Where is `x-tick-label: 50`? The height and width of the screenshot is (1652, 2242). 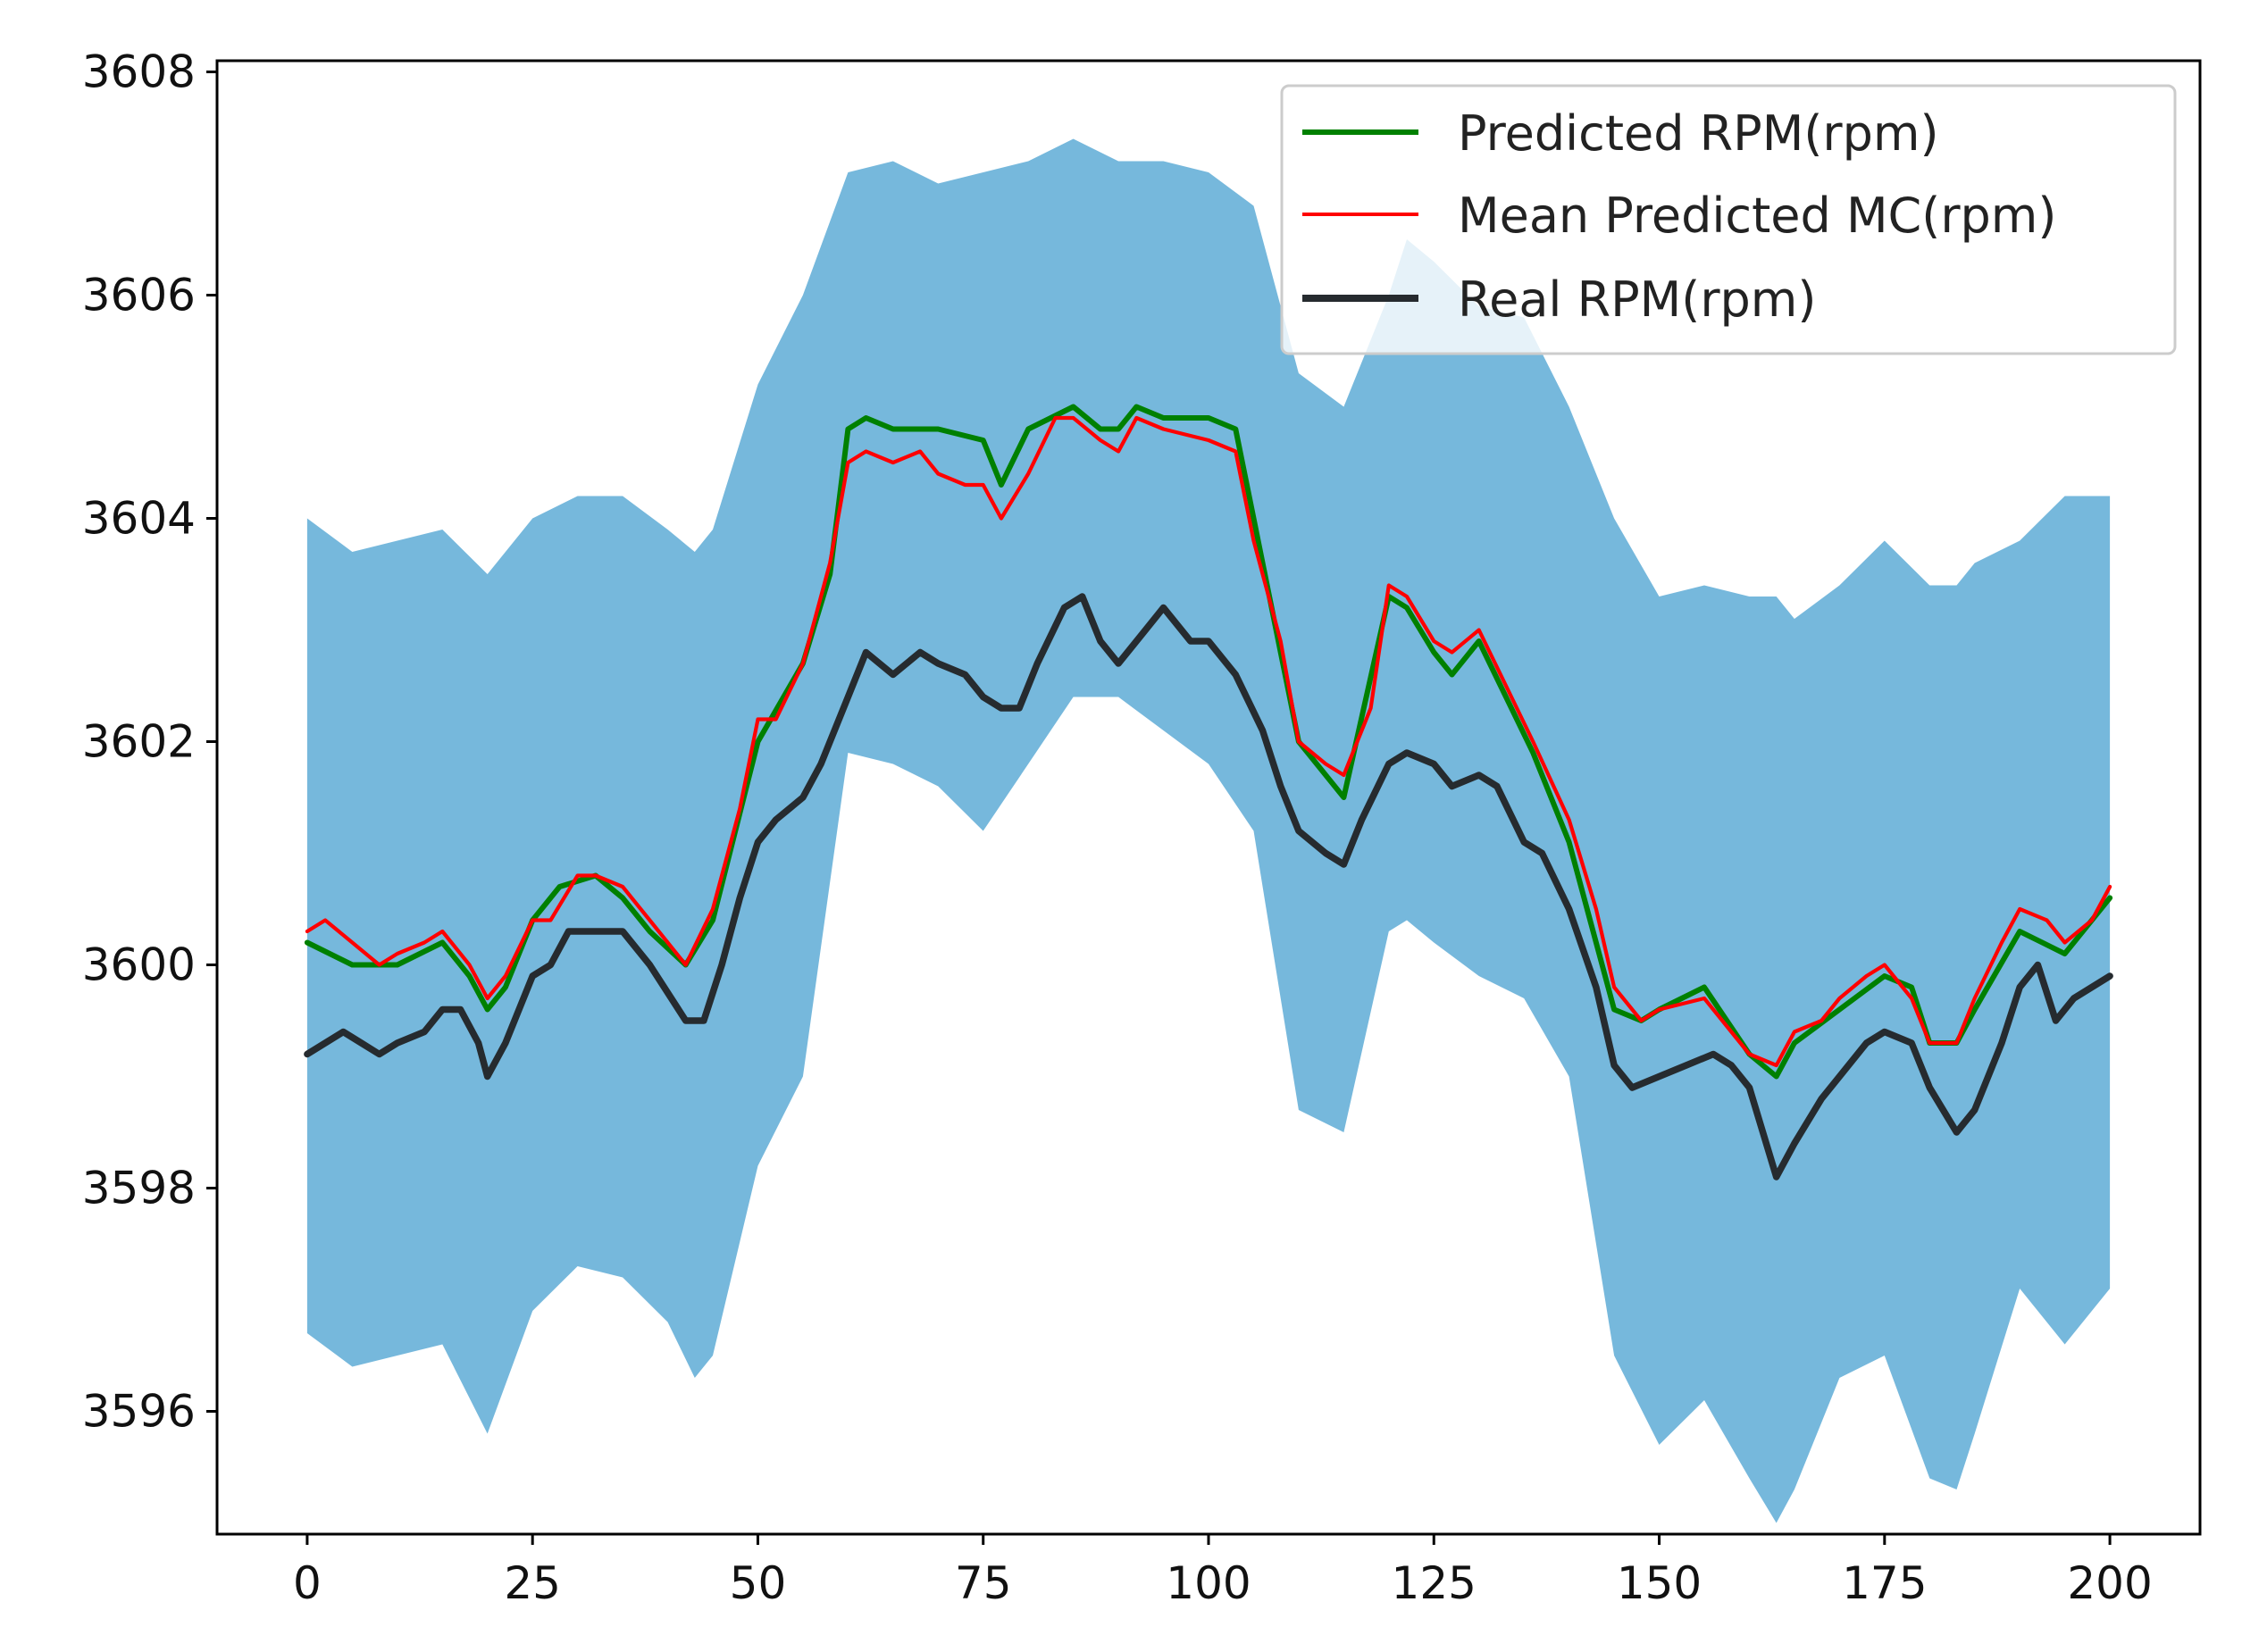 x-tick-label: 50 is located at coordinates (759, 1583).